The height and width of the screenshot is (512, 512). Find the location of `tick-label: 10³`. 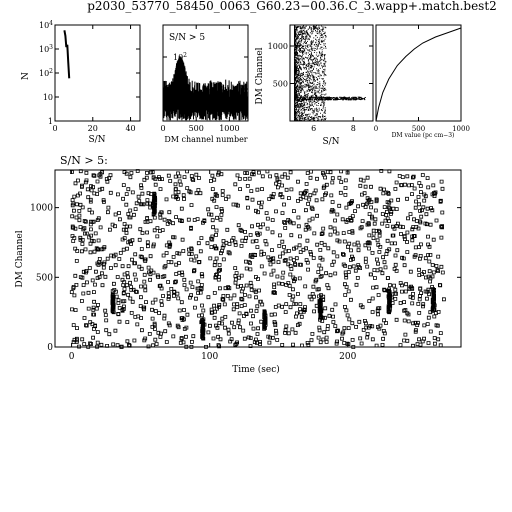

tick-label: 10³ is located at coordinates (46, 49).